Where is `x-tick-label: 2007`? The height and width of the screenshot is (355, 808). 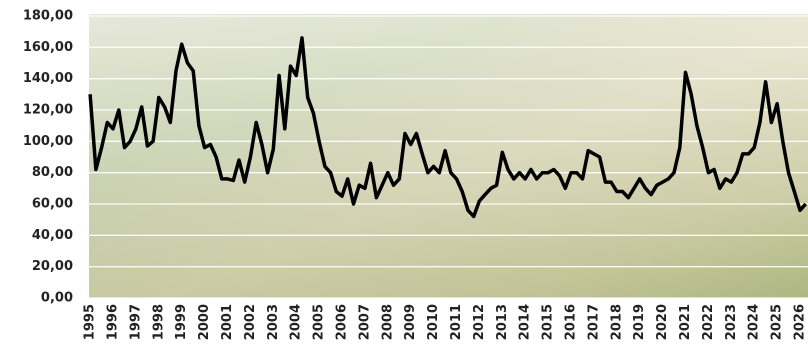 x-tick-label: 2007 is located at coordinates (364, 322).